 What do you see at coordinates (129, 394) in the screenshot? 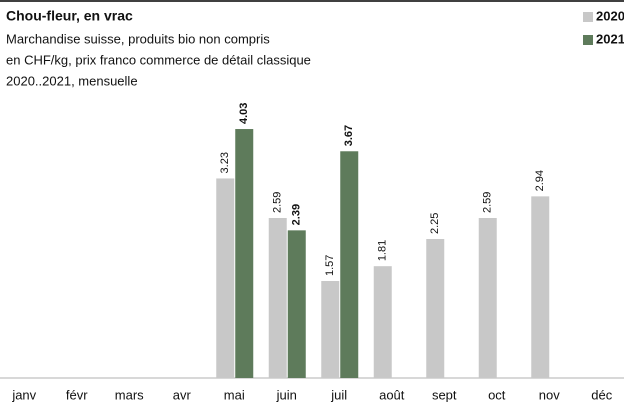
I see `x-tick-label: mars` at bounding box center [129, 394].